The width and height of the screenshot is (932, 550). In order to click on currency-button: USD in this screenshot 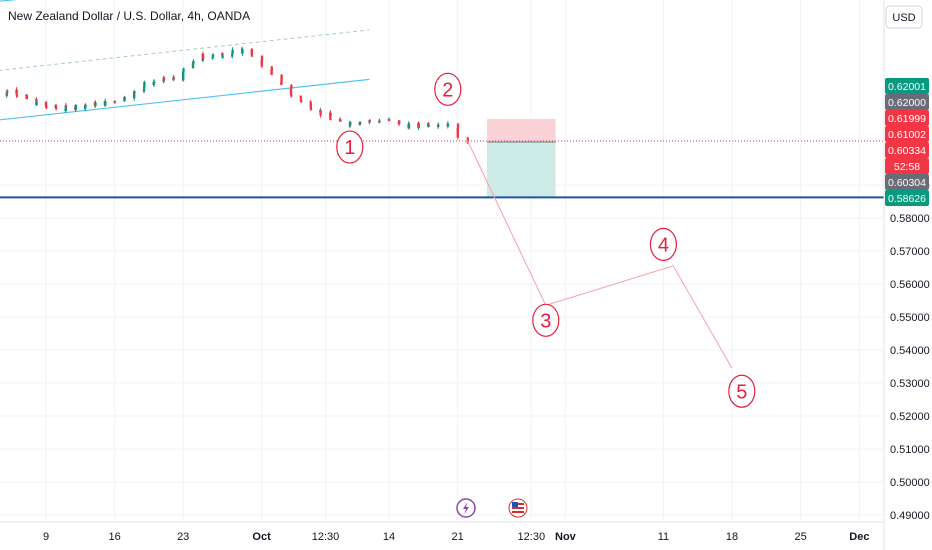, I will do `click(904, 17)`.